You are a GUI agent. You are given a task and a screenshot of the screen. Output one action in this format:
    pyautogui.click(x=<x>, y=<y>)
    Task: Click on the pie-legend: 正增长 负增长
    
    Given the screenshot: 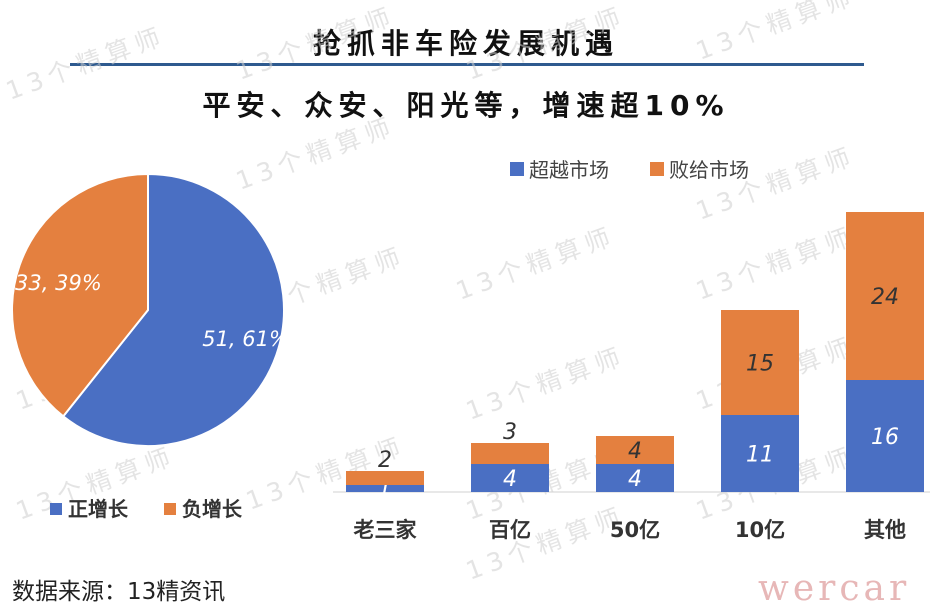 What is the action you would take?
    pyautogui.click(x=146, y=509)
    